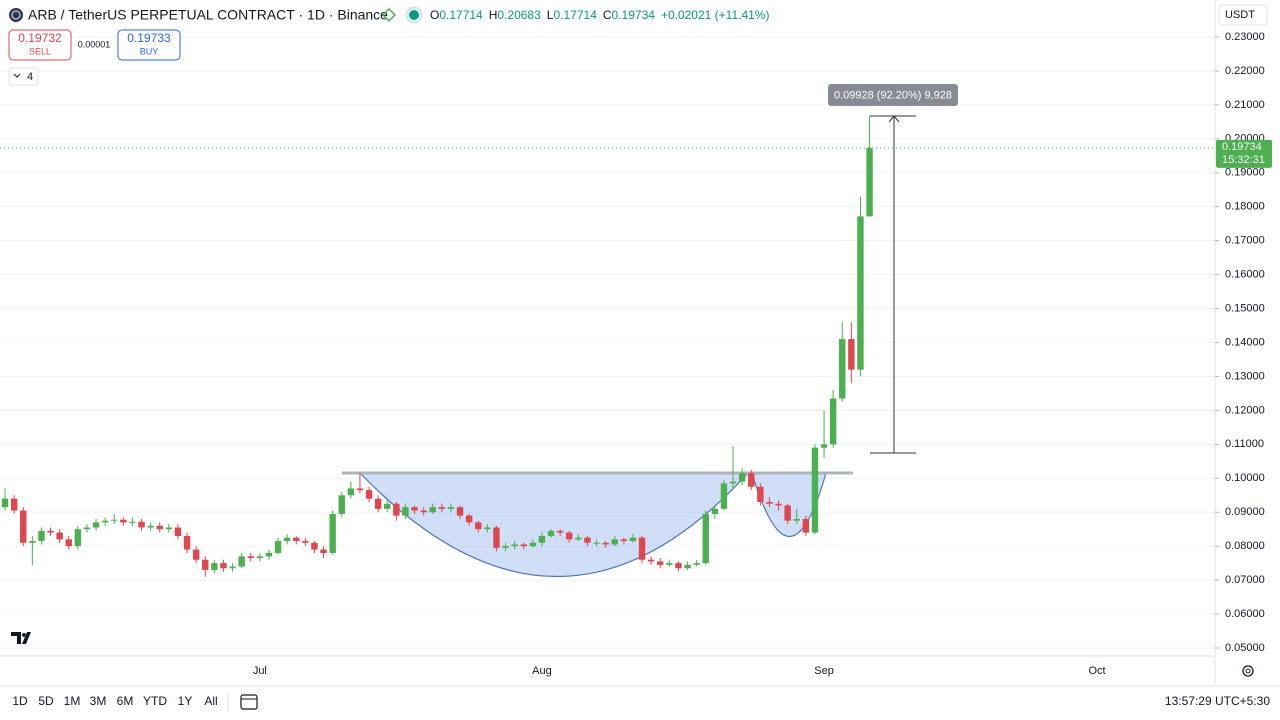  I want to click on symbol-icon, so click(16, 15).